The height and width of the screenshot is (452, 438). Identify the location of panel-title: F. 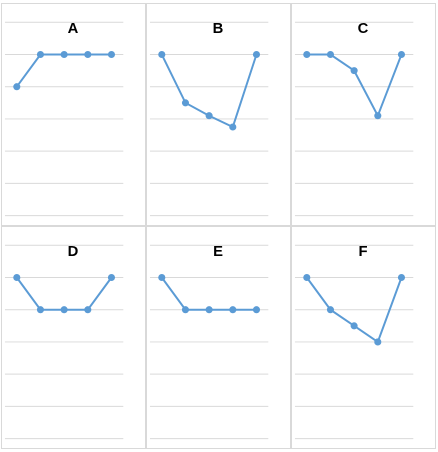
(362, 252).